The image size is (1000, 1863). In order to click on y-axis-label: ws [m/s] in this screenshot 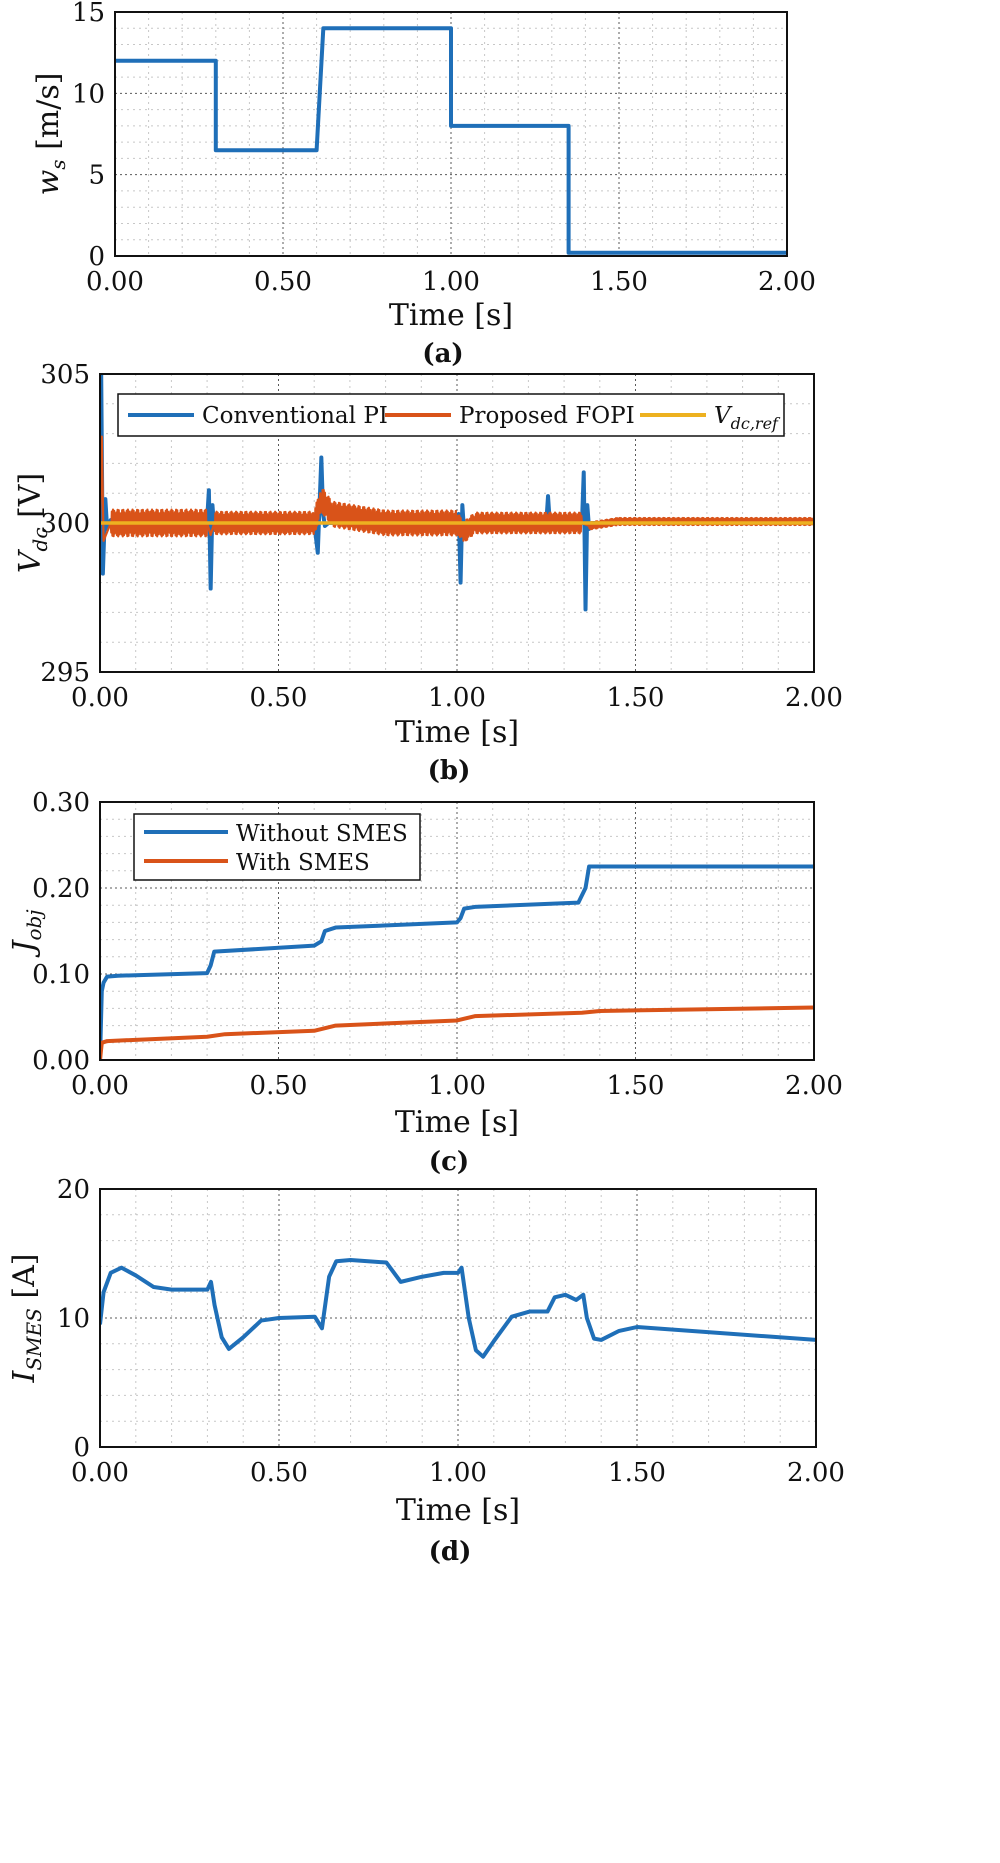, I will do `click(50, 134)`.